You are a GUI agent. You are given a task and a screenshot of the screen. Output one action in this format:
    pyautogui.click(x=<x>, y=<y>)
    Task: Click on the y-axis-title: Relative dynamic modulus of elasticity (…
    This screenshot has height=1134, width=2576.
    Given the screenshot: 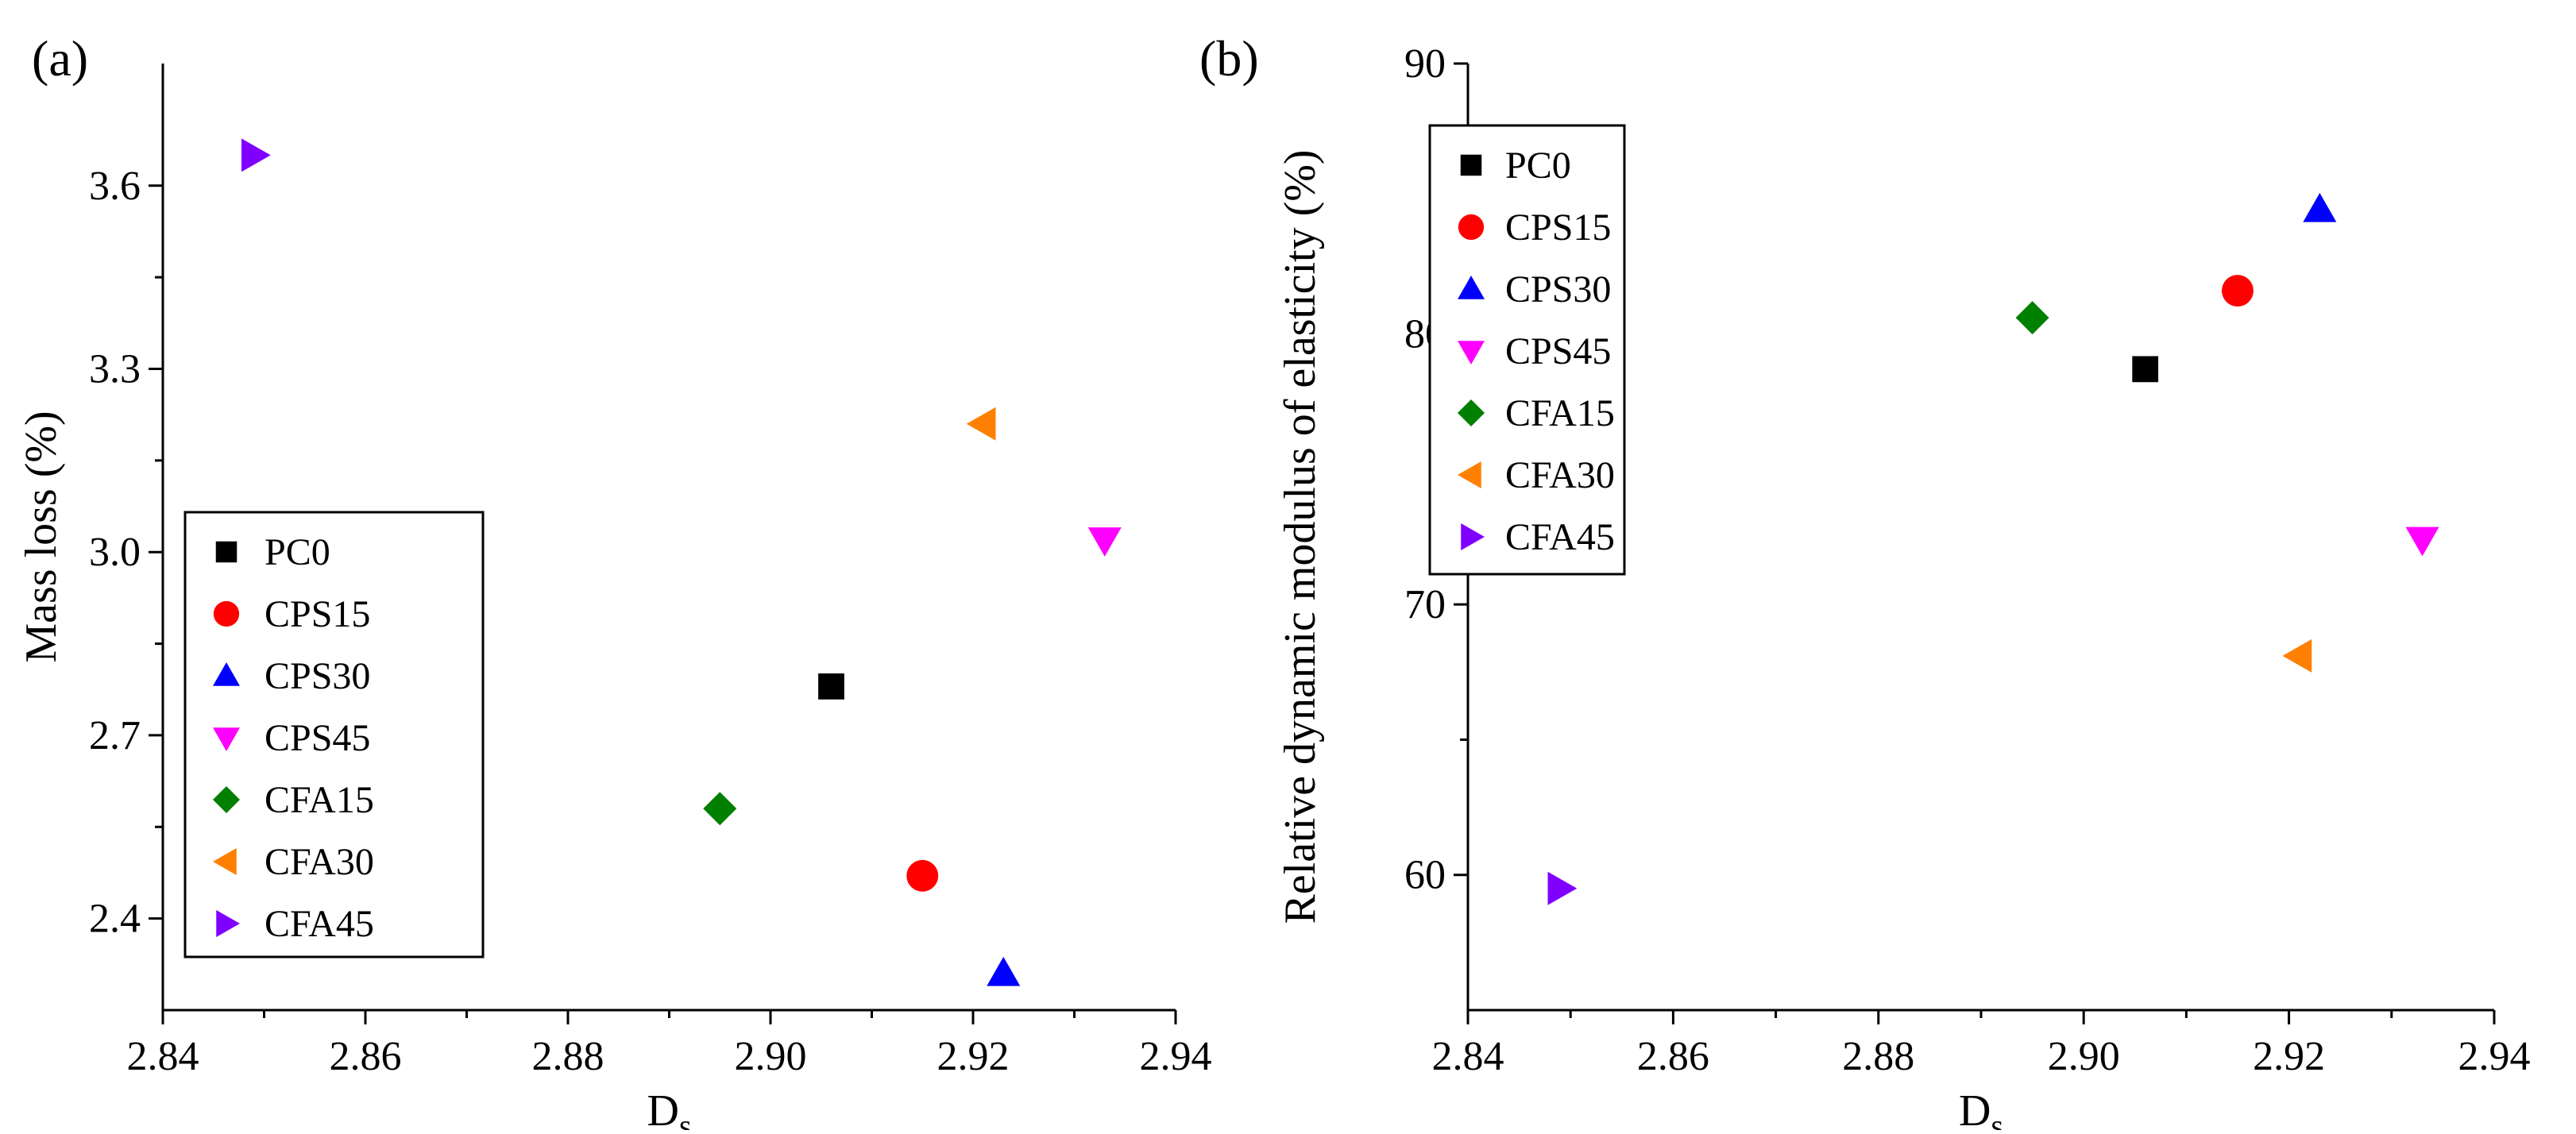 What is the action you would take?
    pyautogui.click(x=1300, y=536)
    